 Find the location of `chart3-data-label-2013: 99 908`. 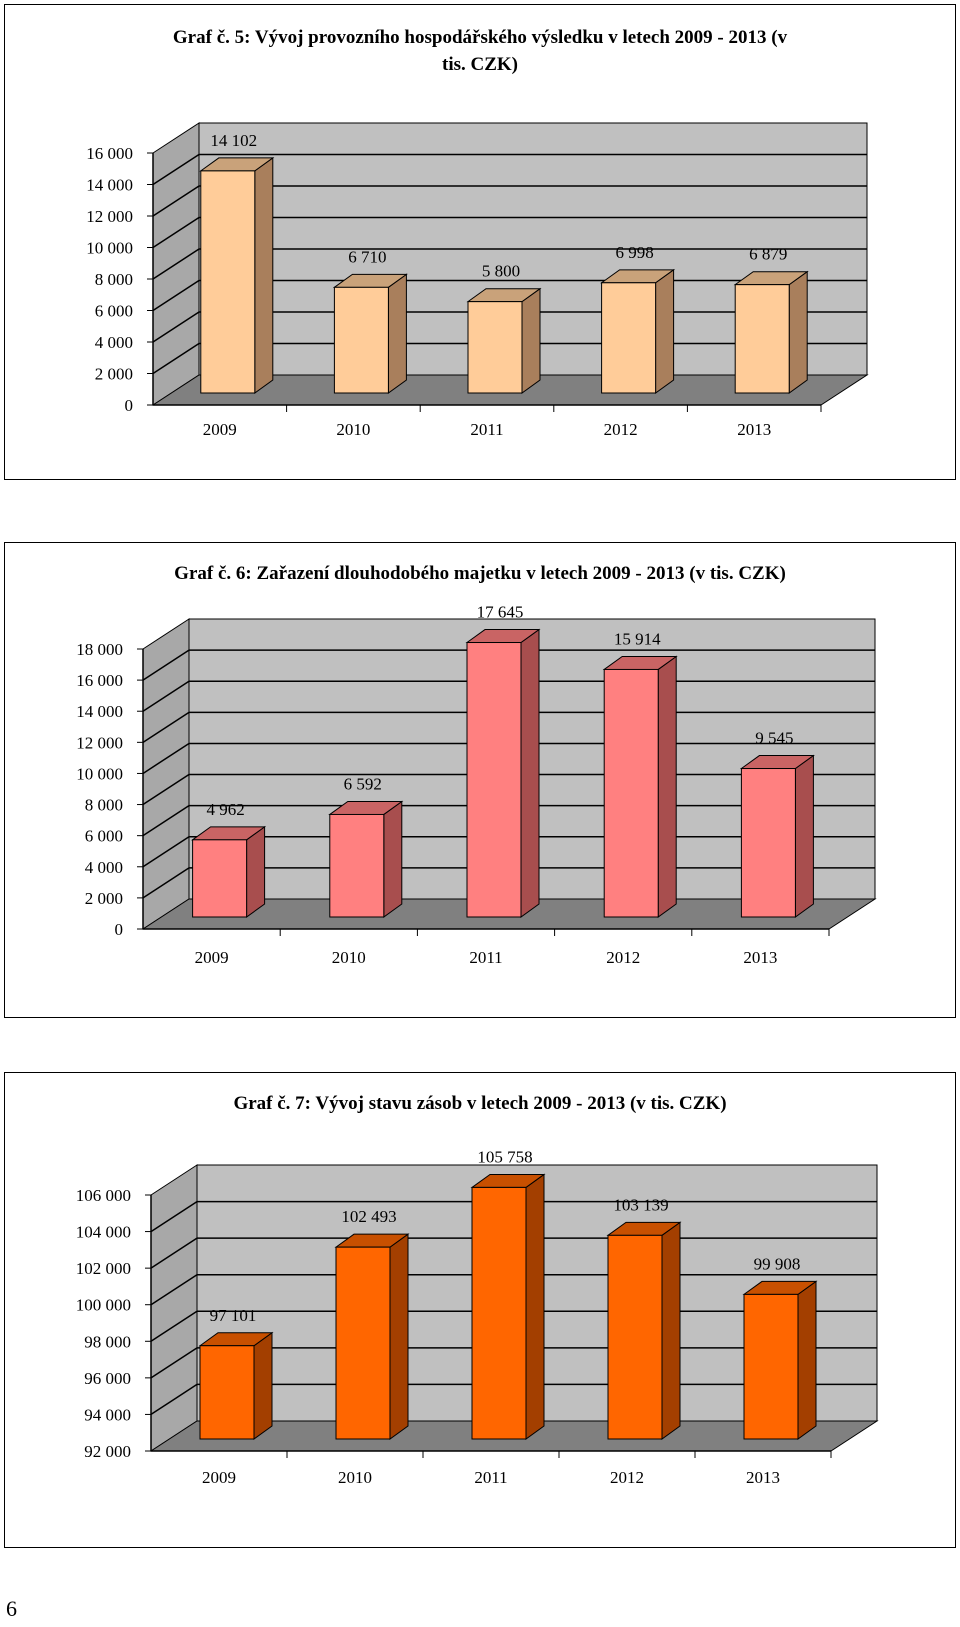

chart3-data-label-2013: 99 908 is located at coordinates (777, 1263).